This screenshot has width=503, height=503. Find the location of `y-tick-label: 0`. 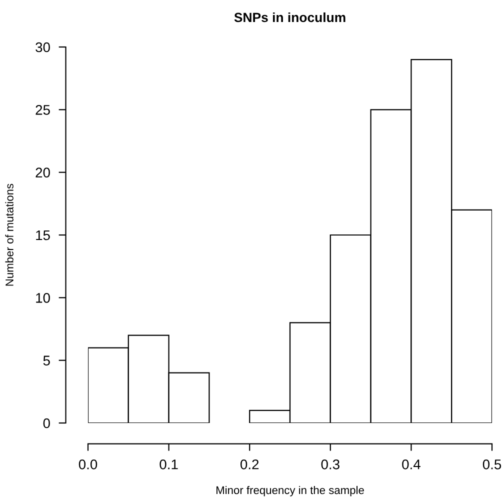

y-tick-label: 0 is located at coordinates (46, 423).